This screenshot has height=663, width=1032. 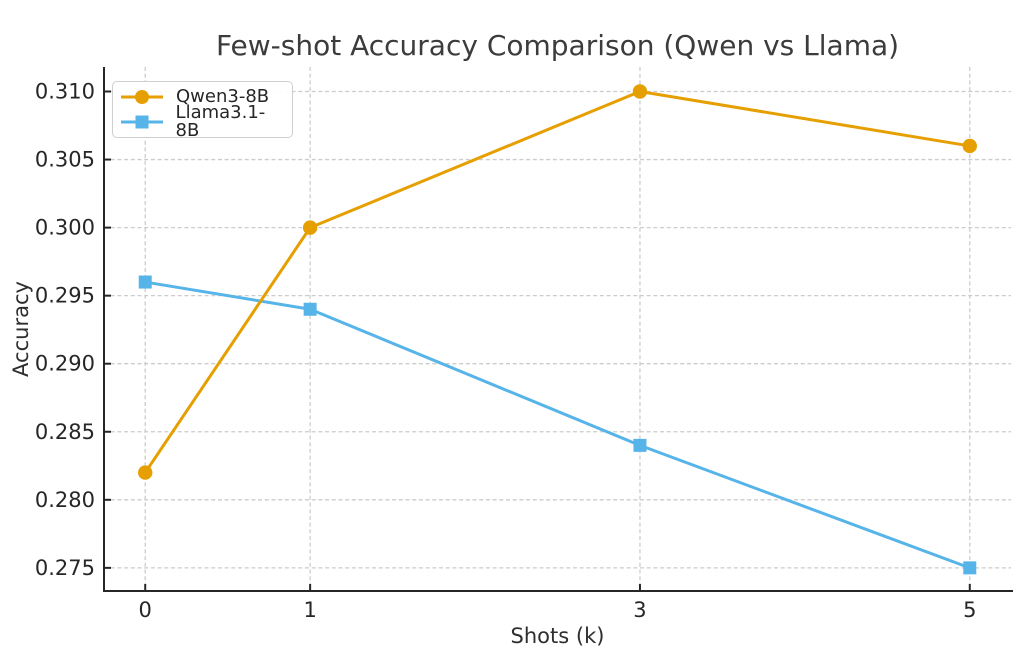 I want to click on qwen-line-marker-icon, so click(x=142, y=97).